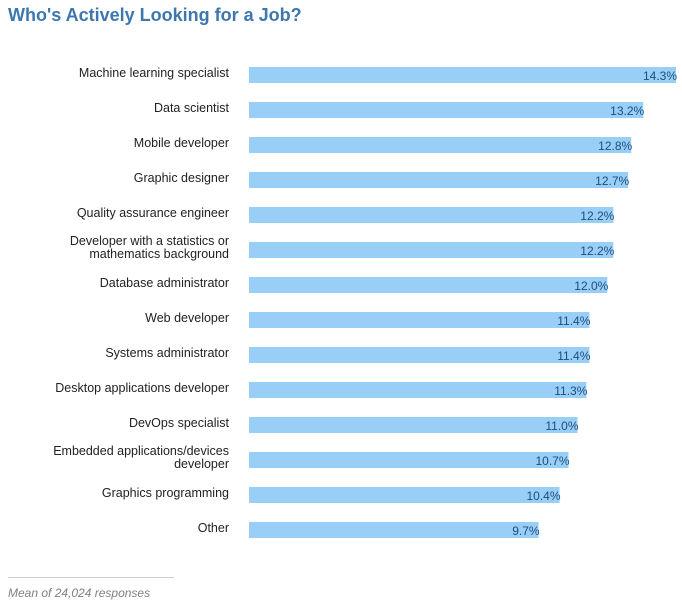  Describe the element at coordinates (165, 493) in the screenshot. I see `category-label: Graphics programming` at that location.